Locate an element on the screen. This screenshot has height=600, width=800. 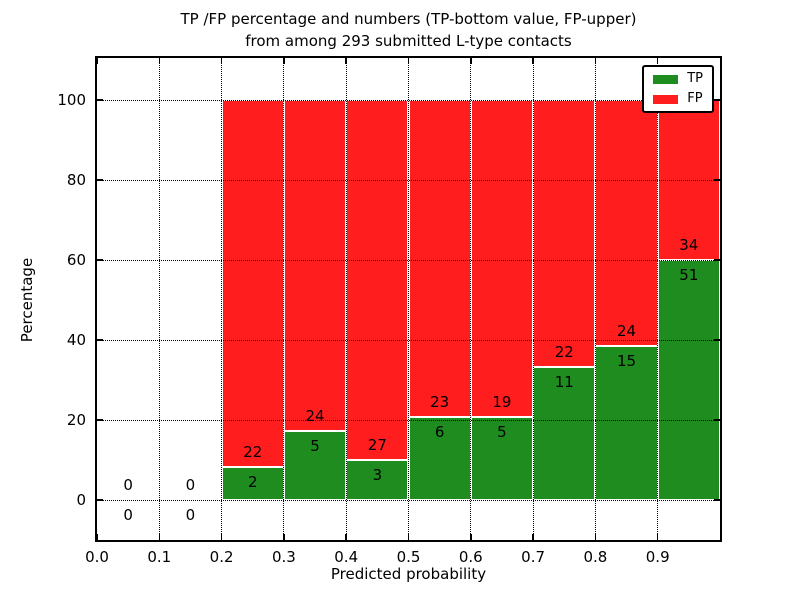
fp-count-label: 23 is located at coordinates (440, 402).